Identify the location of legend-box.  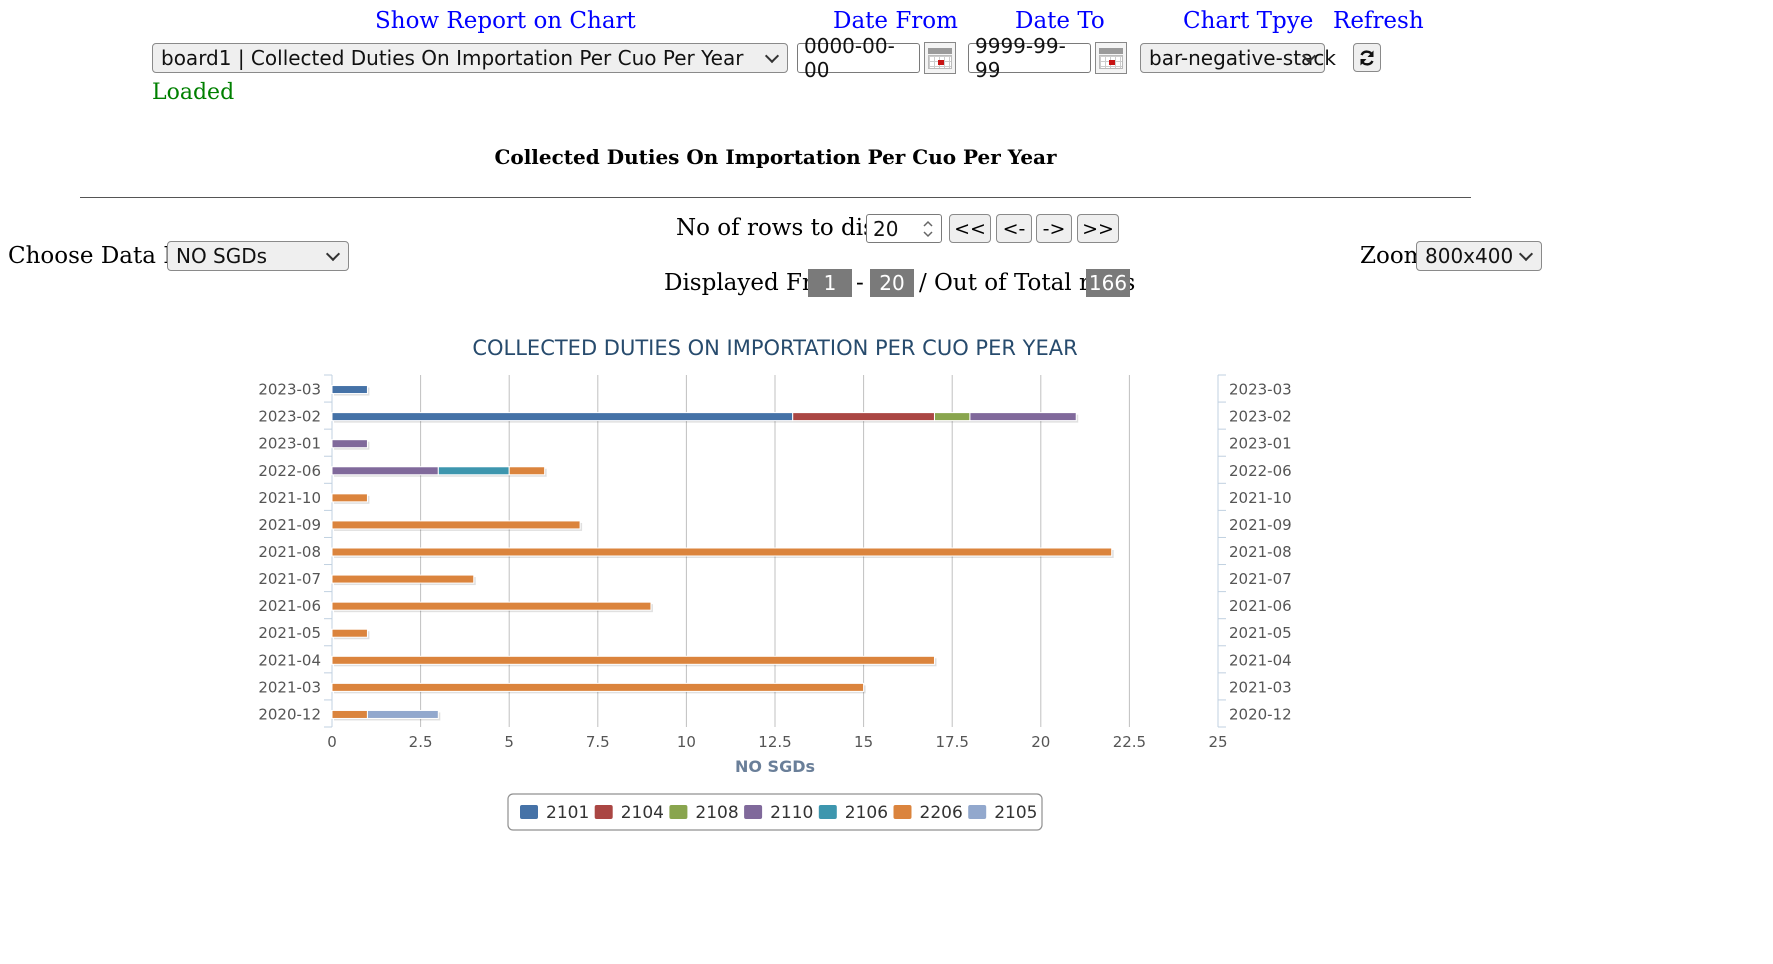
(775, 812).